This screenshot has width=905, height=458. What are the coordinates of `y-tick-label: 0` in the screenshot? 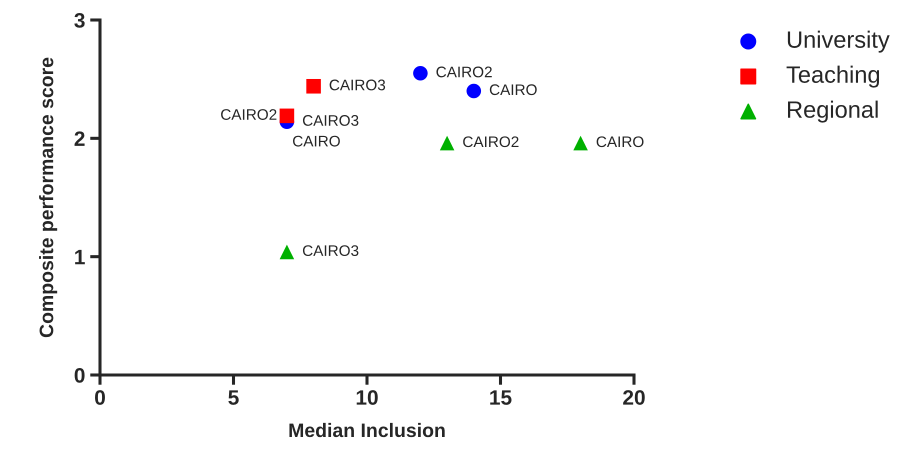 It's located at (79, 375).